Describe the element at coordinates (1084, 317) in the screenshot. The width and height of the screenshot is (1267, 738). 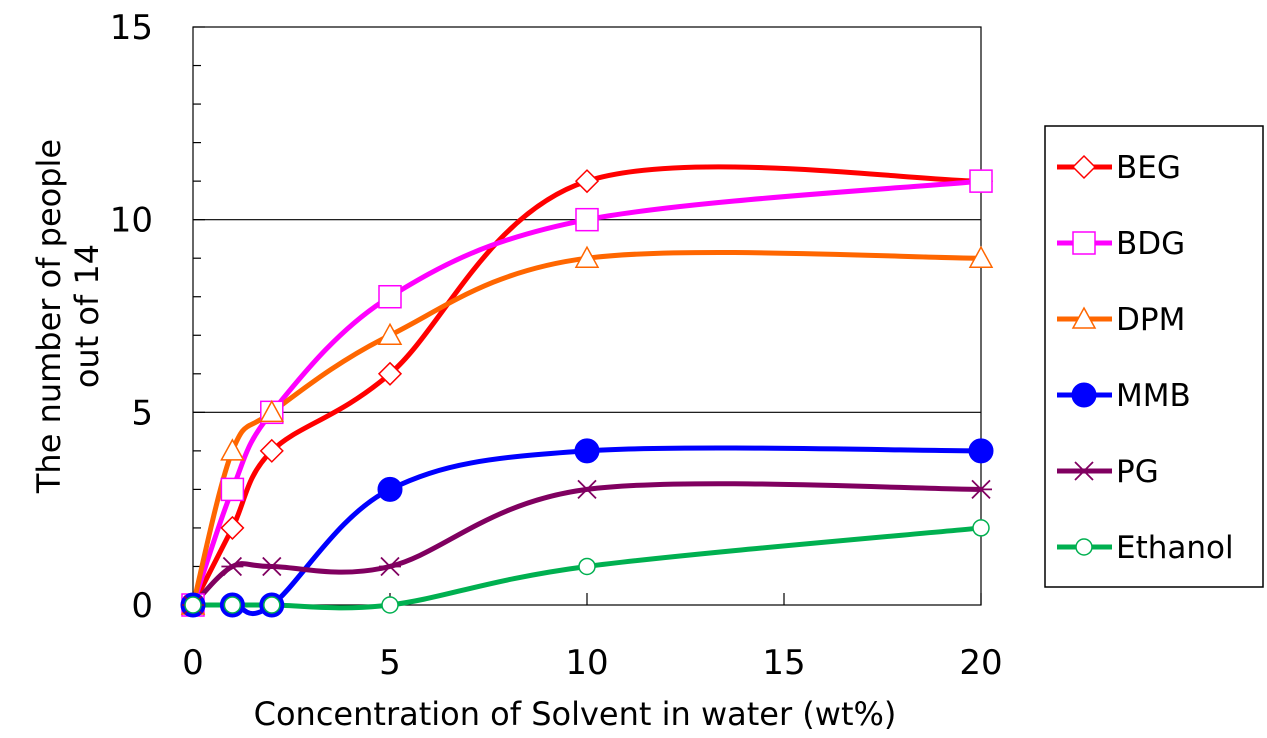
I see `legend-marker-dpm` at that location.